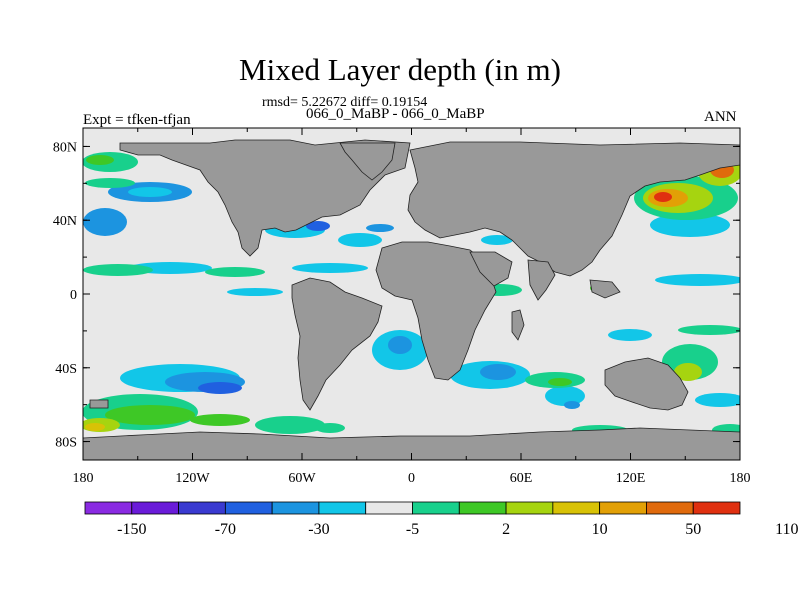  I want to click on land-australia, so click(646, 384).